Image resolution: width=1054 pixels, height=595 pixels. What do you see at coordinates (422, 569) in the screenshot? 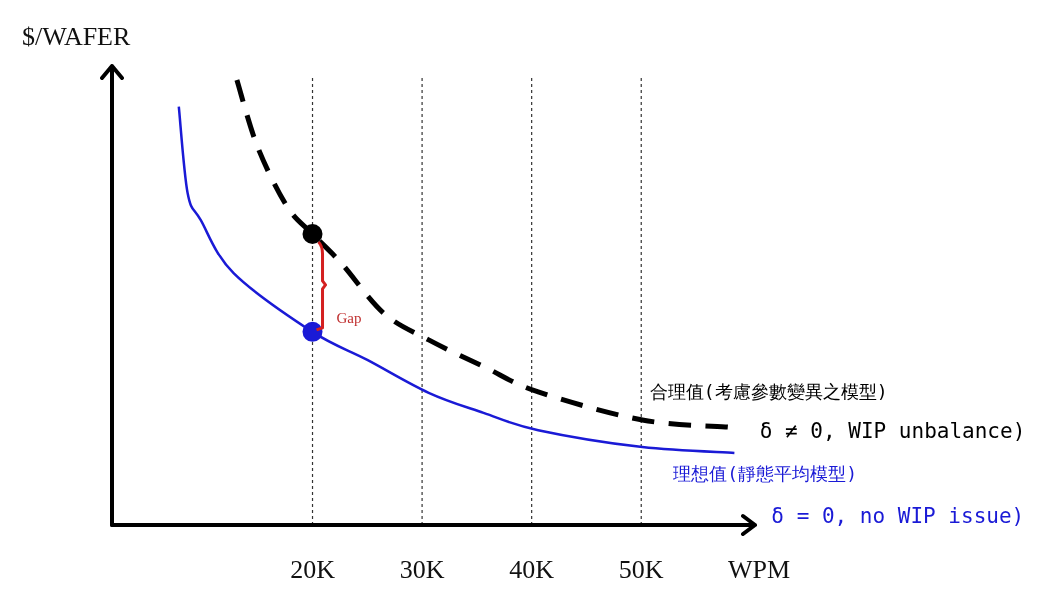
I see `x-tick-label: 30K` at bounding box center [422, 569].